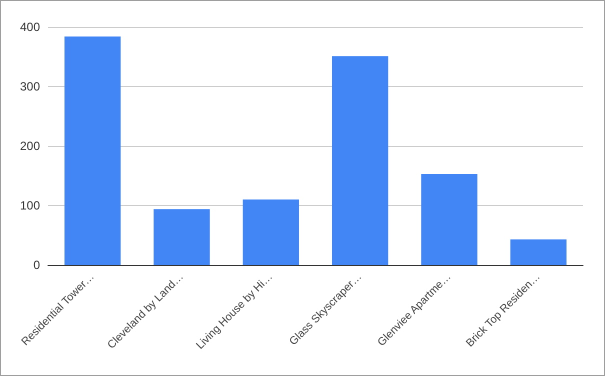 The height and width of the screenshot is (376, 605). What do you see at coordinates (36, 265) in the screenshot?
I see `y-tick-label: 0` at bounding box center [36, 265].